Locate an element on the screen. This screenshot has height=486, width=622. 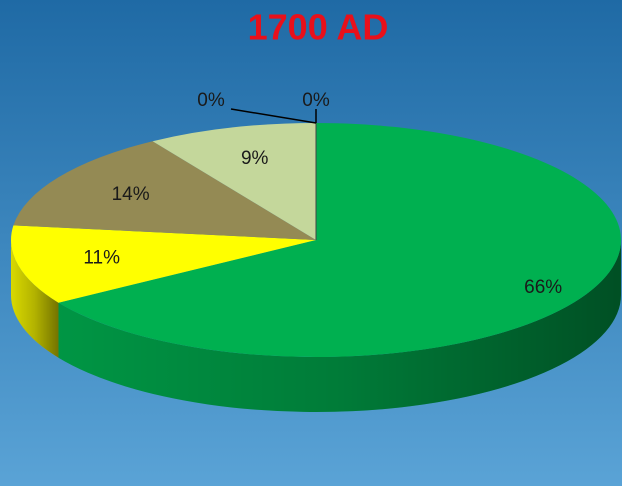
chart-title: 1700 AD is located at coordinates (318, 27).